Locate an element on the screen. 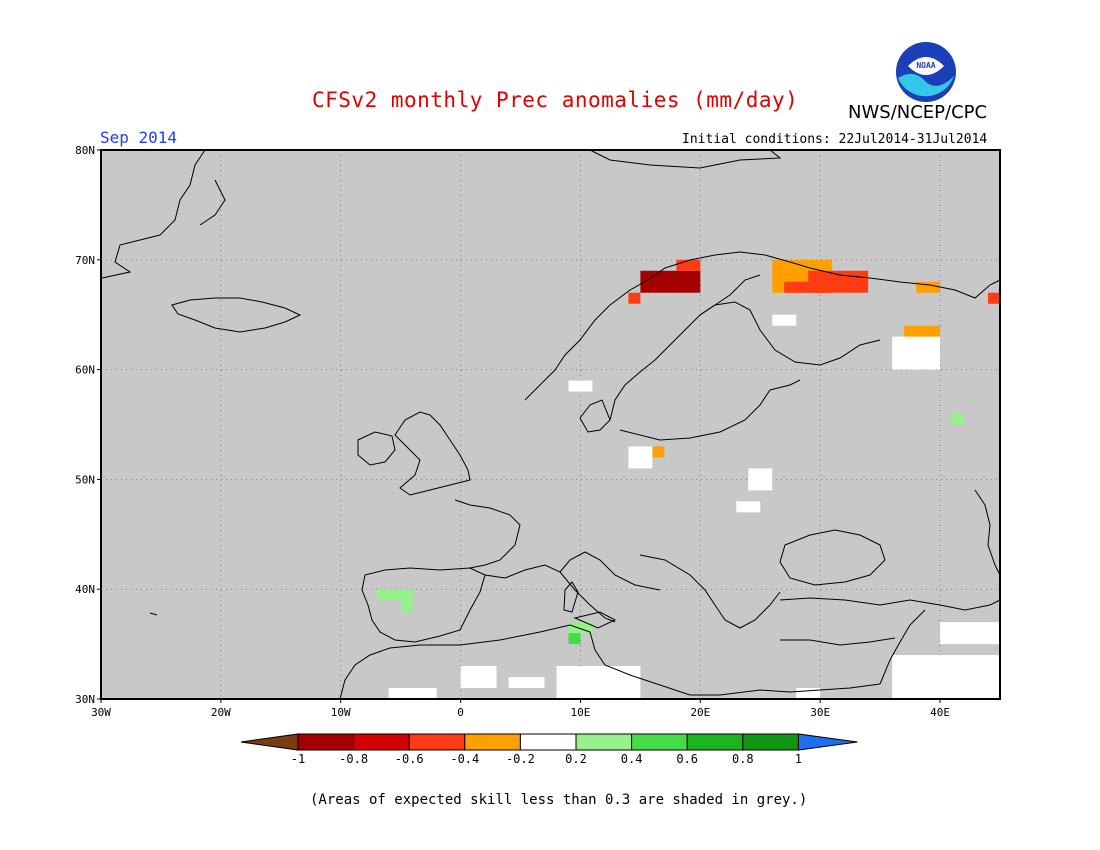 The image size is (1100, 850). lat-tick-label: 80N is located at coordinates (85, 150).